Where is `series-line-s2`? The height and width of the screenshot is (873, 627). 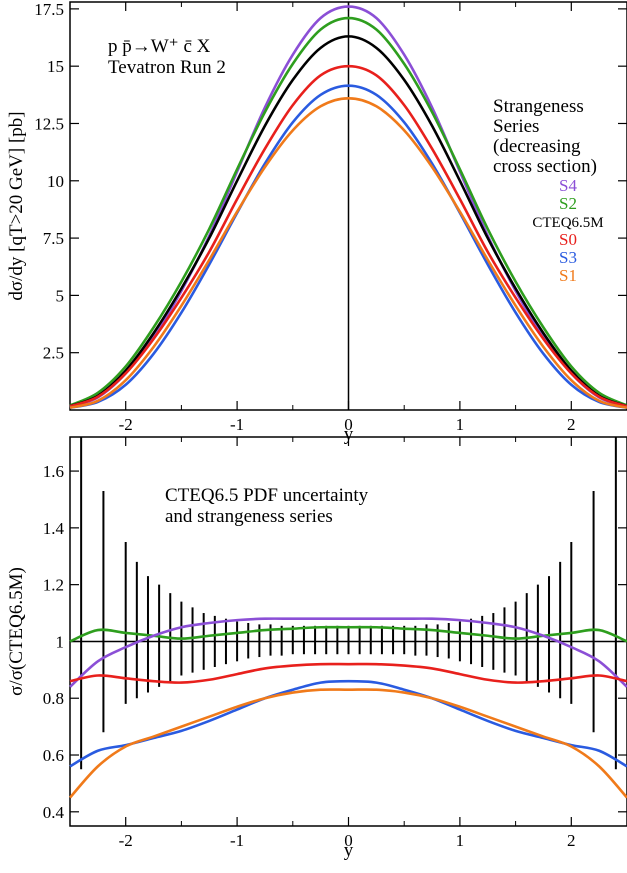
series-line-s2 is located at coordinates (348, 634).